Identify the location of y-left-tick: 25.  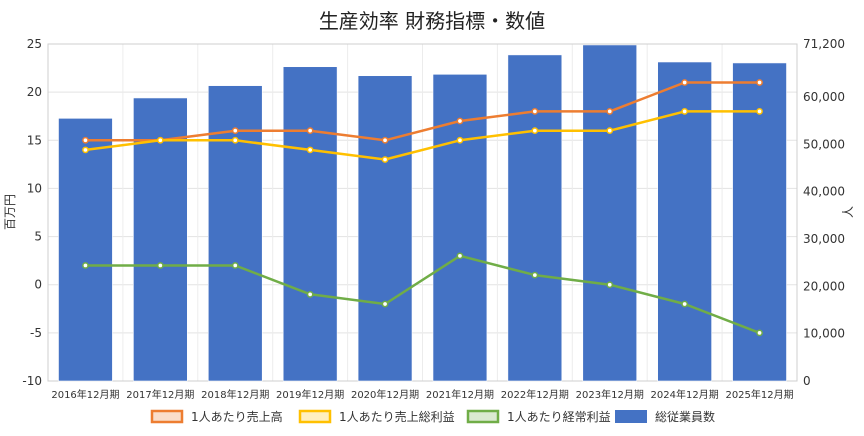
(34, 44).